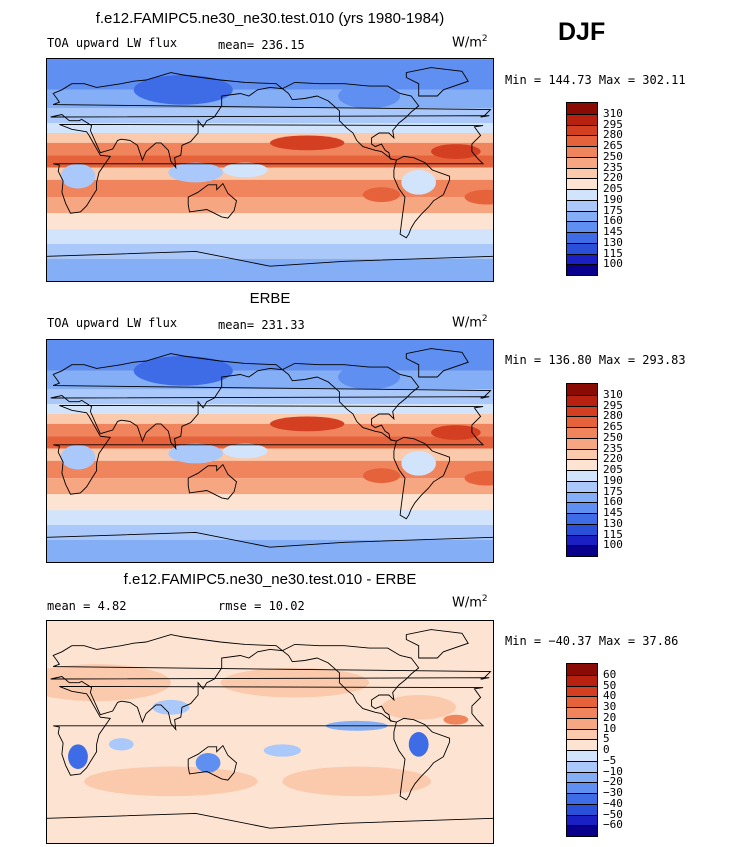 This screenshot has height=847, width=733. Describe the element at coordinates (613, 145) in the screenshot. I see `colorbar-tick-label: 265` at that location.